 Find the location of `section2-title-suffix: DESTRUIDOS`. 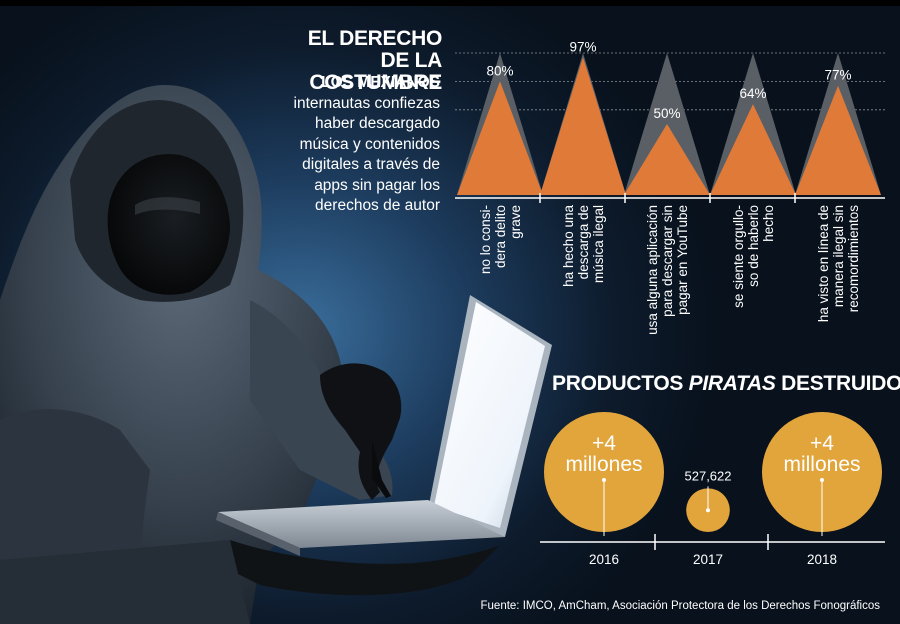

section2-title-suffix: DESTRUIDOS is located at coordinates (840, 383).